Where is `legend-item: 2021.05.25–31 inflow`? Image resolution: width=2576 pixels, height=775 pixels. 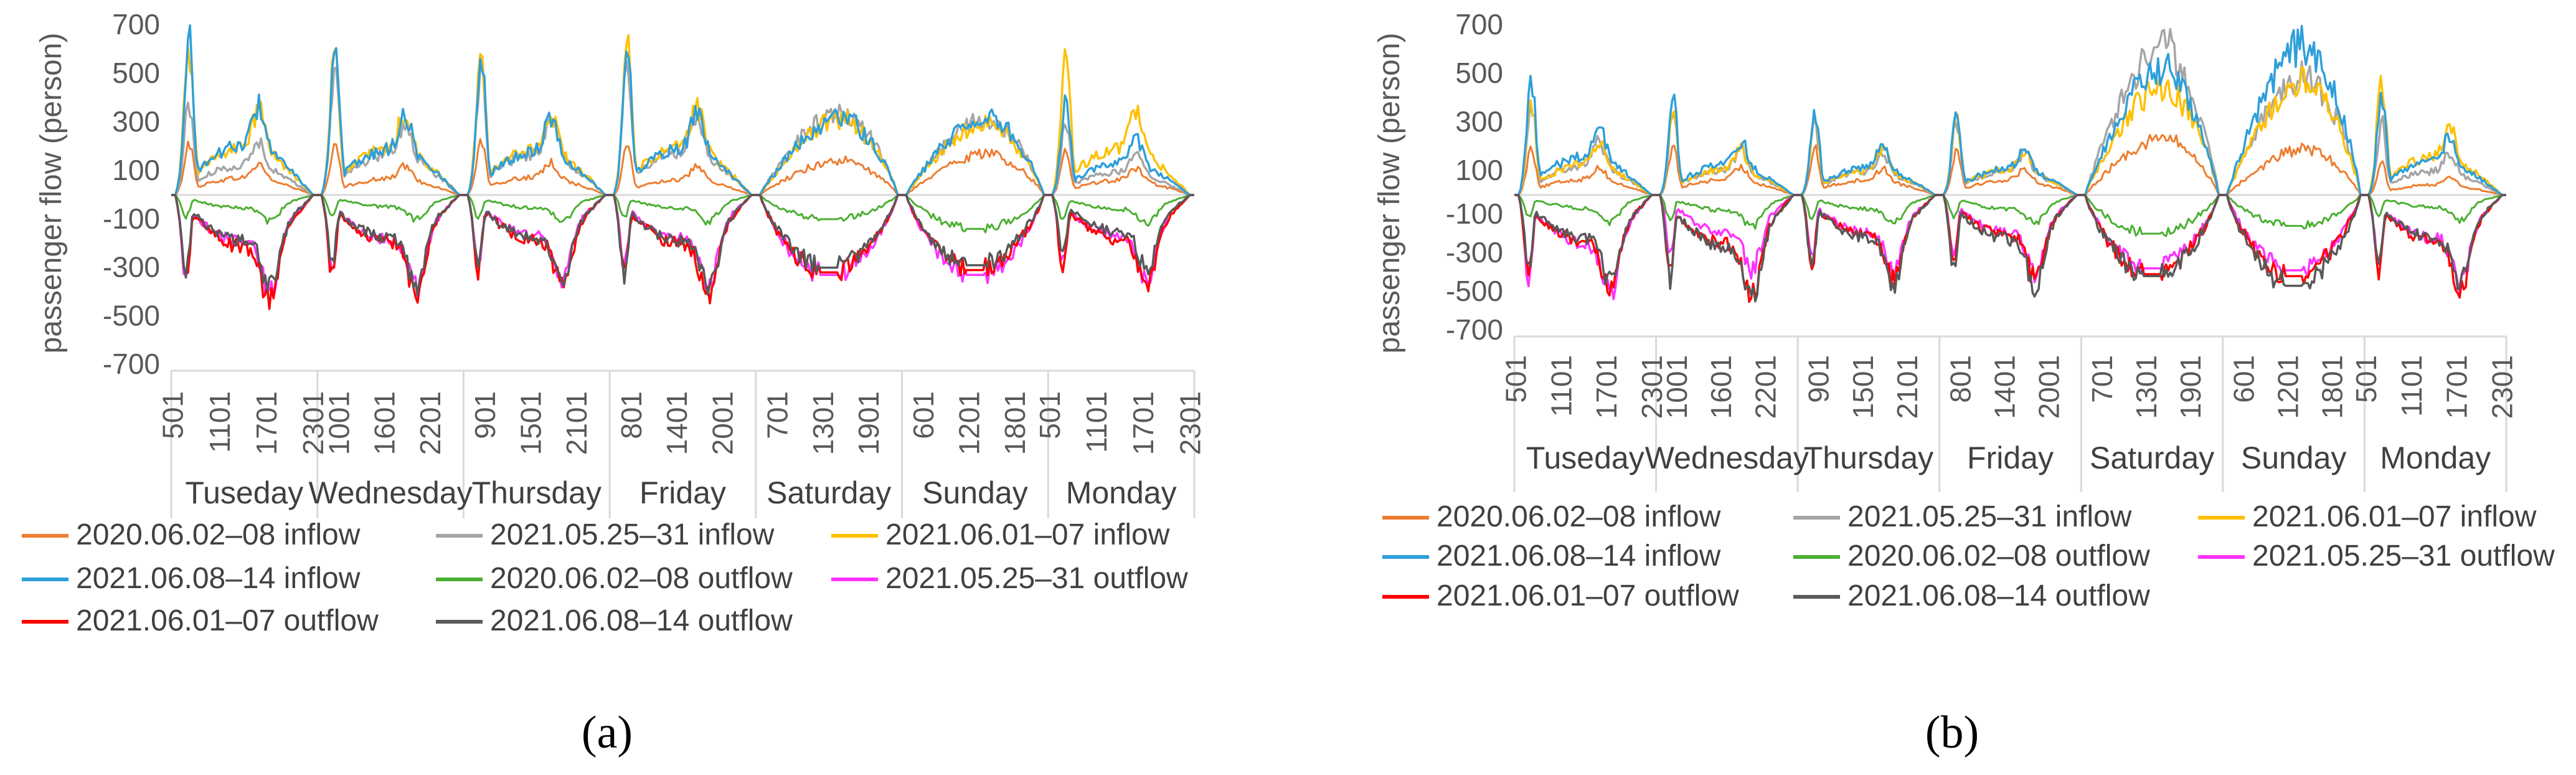
legend-item: 2021.05.25–31 inflow is located at coordinates (605, 535).